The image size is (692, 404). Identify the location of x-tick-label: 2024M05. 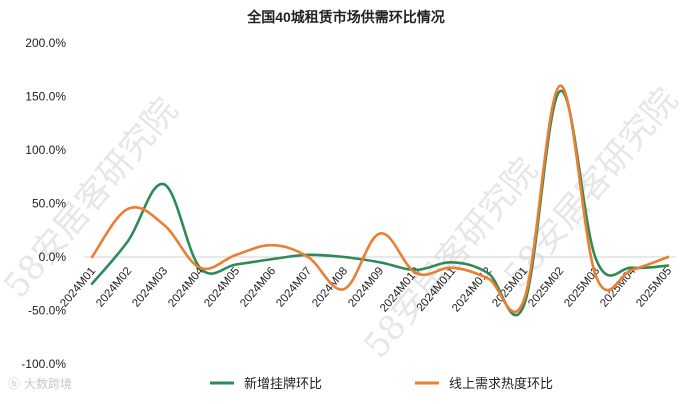
(222, 287).